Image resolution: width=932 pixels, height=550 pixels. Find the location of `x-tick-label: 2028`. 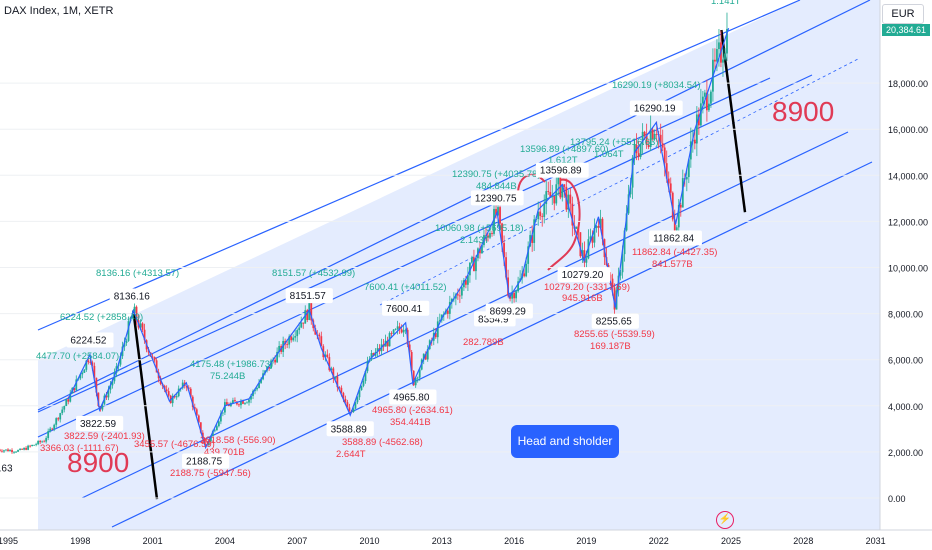

x-tick-label: 2028 is located at coordinates (803, 541).